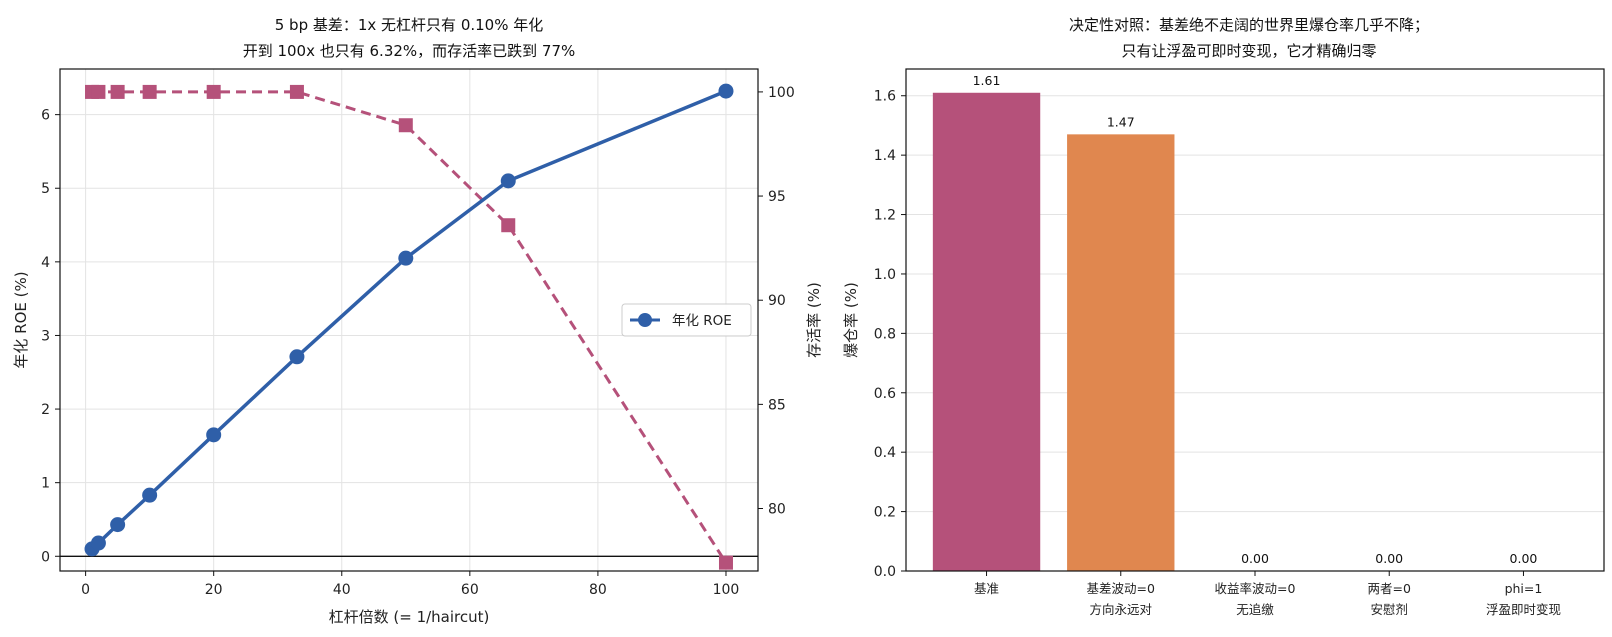  Describe the element at coordinates (470, 590) in the screenshot. I see `left-x-tick-label-3: 60` at that location.